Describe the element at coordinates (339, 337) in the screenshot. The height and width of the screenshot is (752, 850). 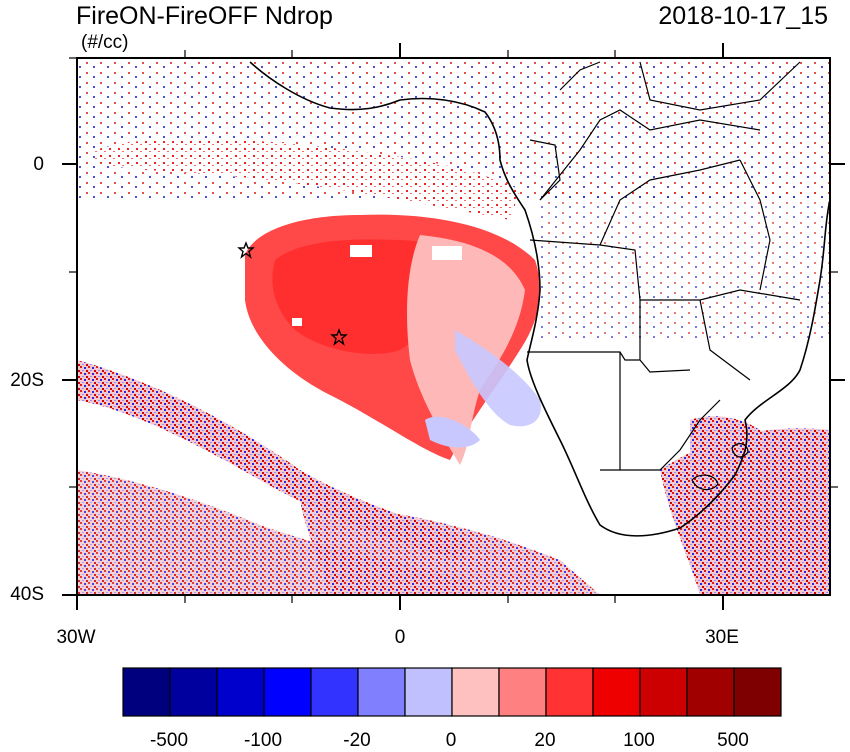
I see `star-marker-central` at that location.